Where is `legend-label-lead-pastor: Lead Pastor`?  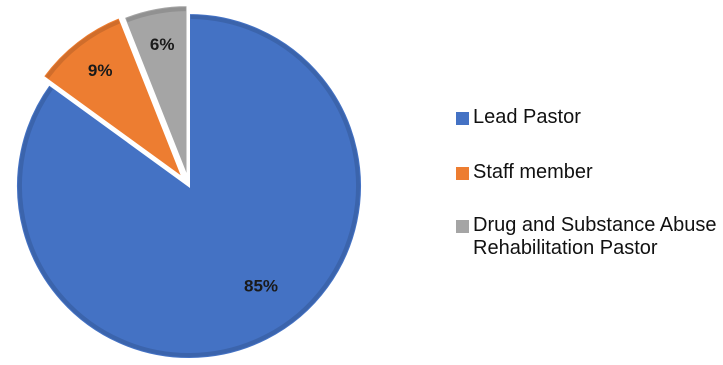 legend-label-lead-pastor: Lead Pastor is located at coordinates (527, 117).